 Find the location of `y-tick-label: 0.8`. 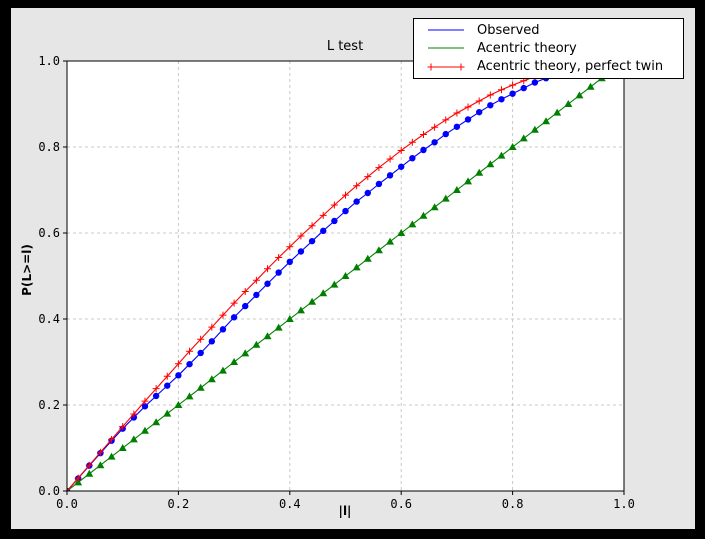

y-tick-label: 0.8 is located at coordinates (49, 147).